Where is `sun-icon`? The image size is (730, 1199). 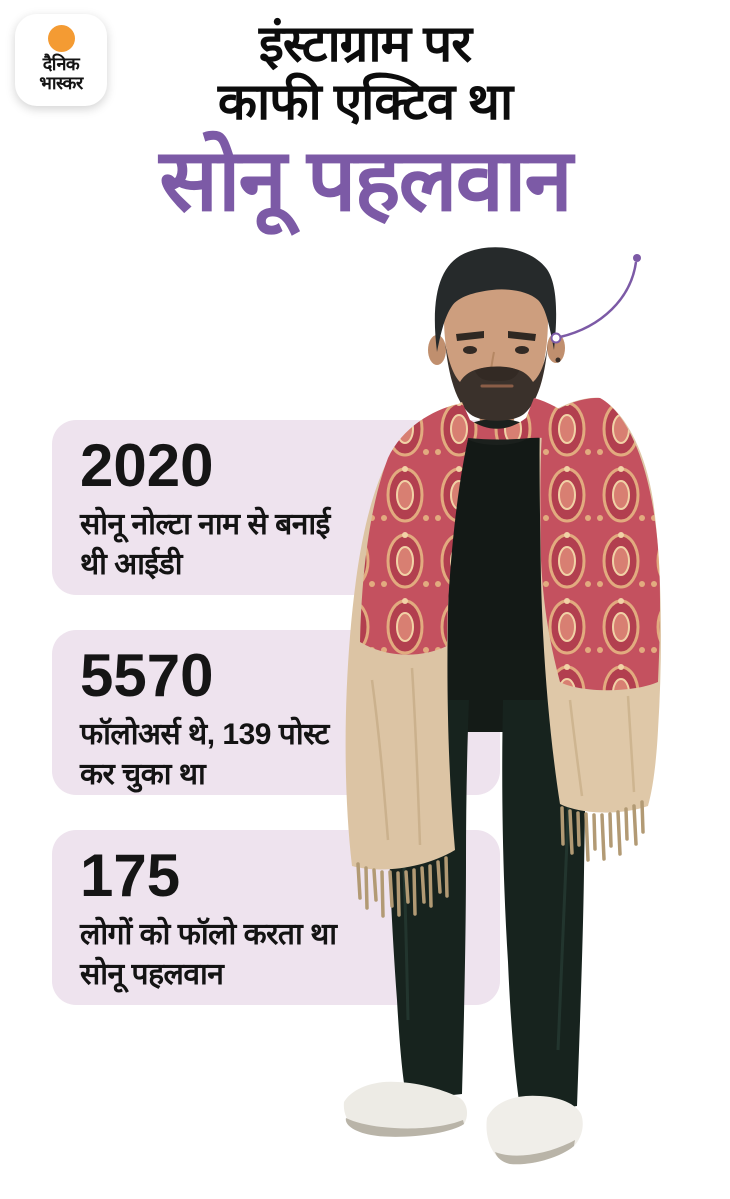
sun-icon is located at coordinates (61, 38).